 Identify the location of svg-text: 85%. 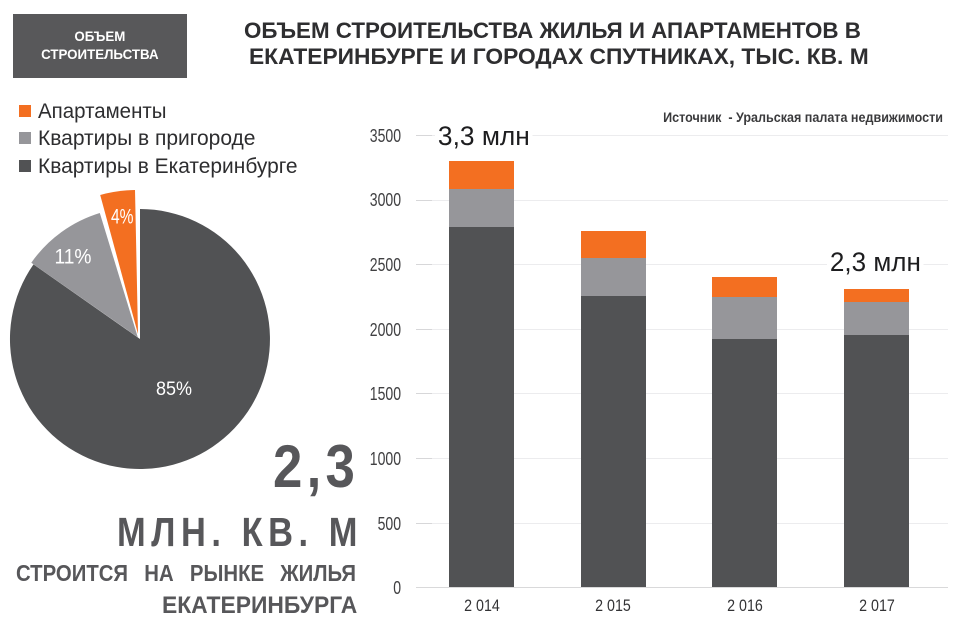
(174, 389).